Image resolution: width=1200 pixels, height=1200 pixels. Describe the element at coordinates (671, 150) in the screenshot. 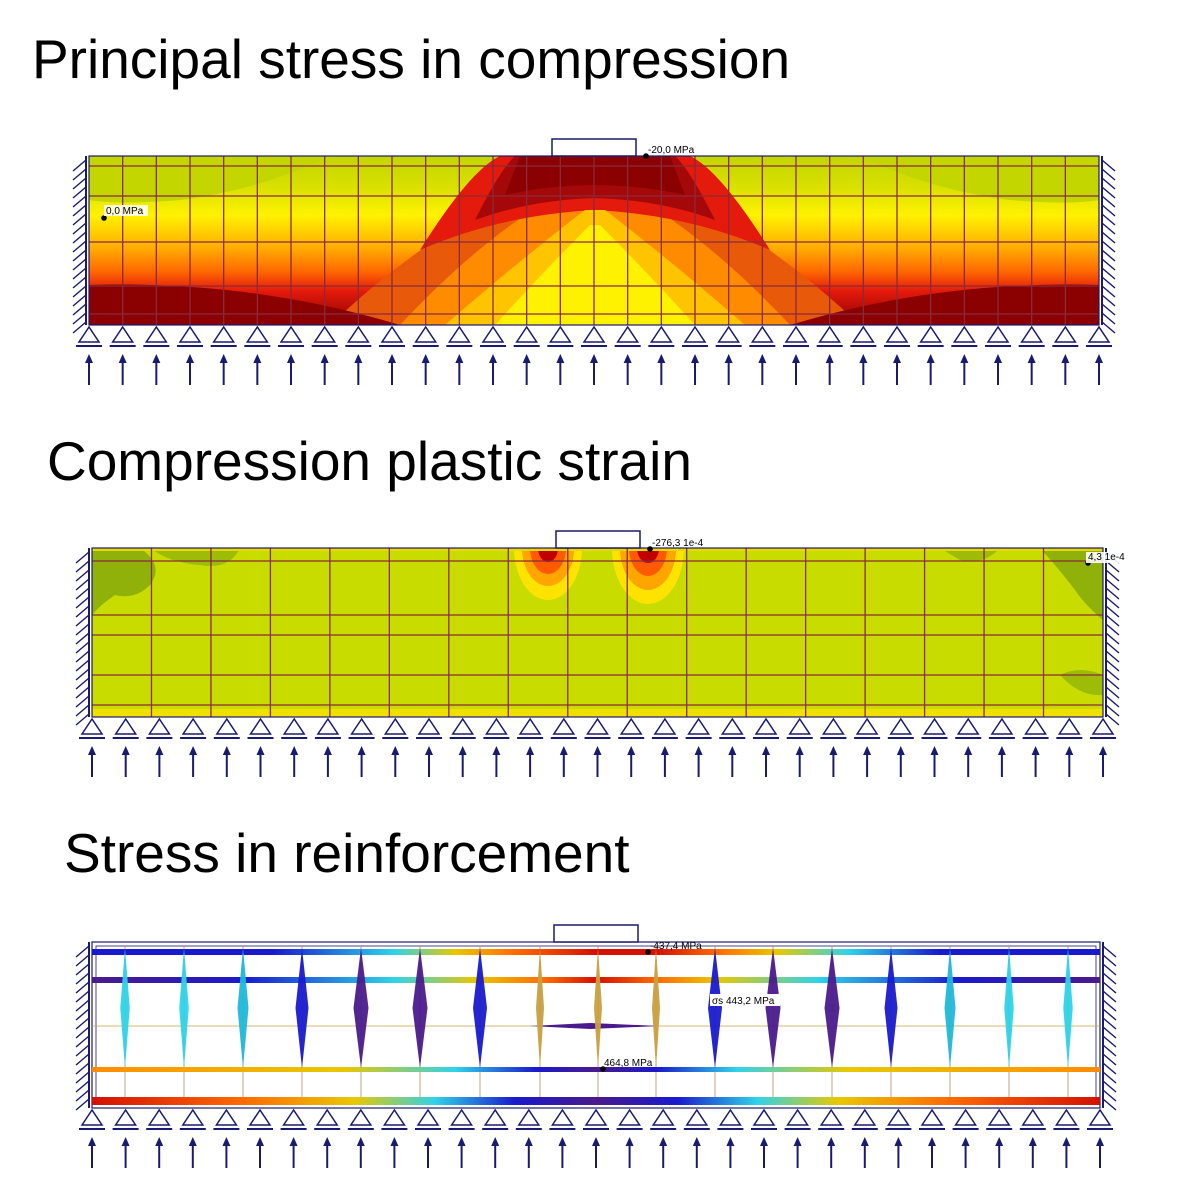

I see `annotation-max-stress: -20,0 MPa` at that location.